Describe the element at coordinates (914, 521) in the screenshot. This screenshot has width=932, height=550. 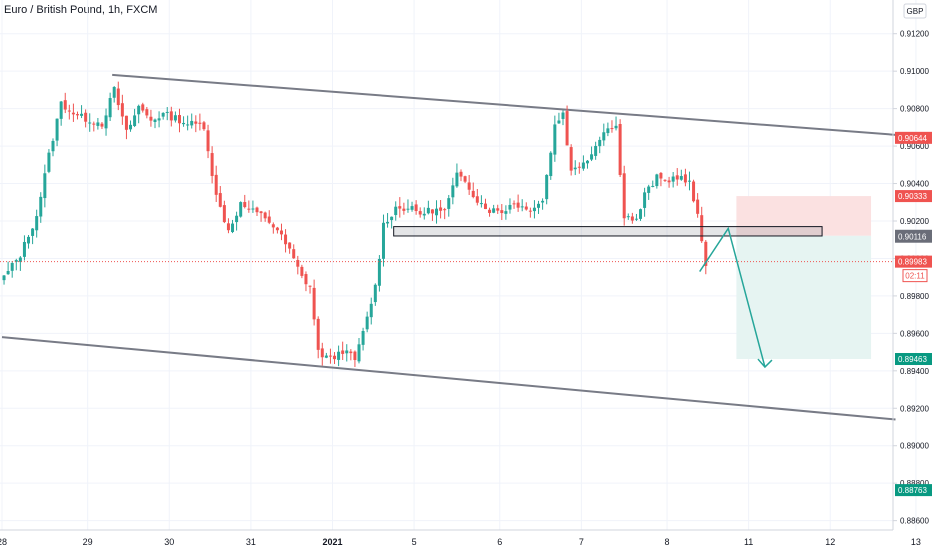
I see `price-tick-label: 0.88600` at that location.